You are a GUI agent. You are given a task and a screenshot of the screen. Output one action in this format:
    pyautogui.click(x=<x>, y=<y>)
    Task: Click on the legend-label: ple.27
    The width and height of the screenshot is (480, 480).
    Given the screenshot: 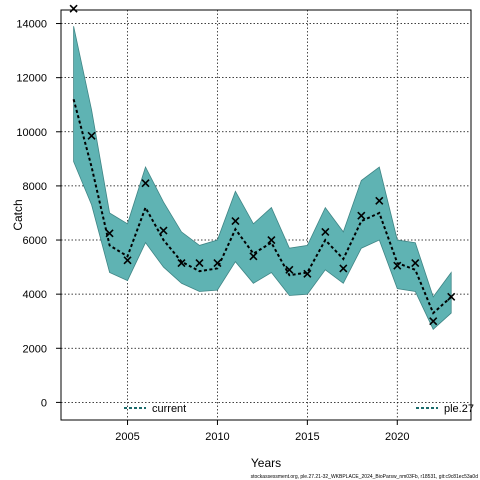 What is the action you would take?
    pyautogui.click(x=459, y=409)
    